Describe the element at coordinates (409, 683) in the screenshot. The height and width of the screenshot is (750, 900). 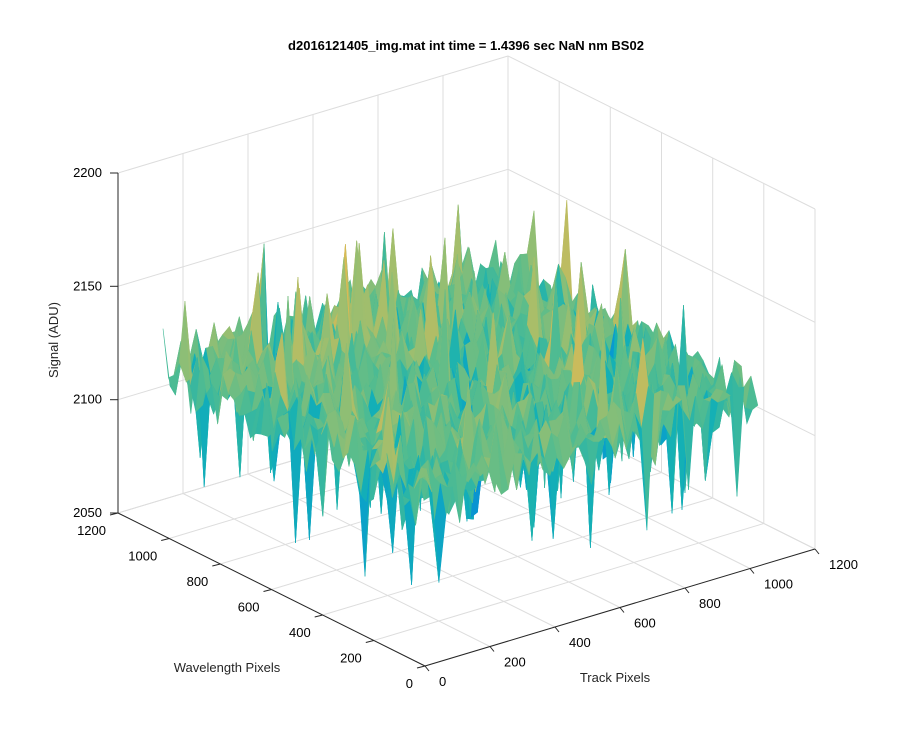
I see `y-tick-label: 0` at that location.